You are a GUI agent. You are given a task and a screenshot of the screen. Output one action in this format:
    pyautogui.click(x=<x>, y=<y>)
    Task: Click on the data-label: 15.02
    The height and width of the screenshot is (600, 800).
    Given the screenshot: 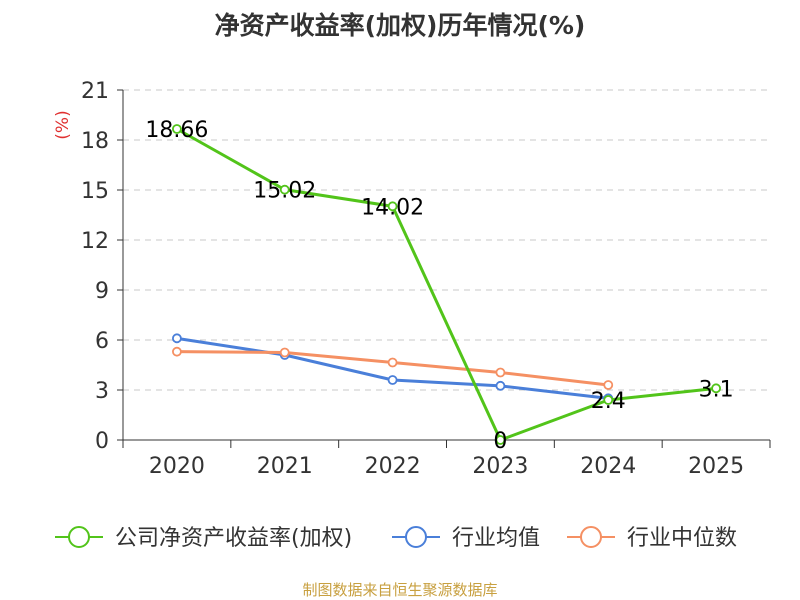 What is the action you would take?
    pyautogui.click(x=284, y=191)
    